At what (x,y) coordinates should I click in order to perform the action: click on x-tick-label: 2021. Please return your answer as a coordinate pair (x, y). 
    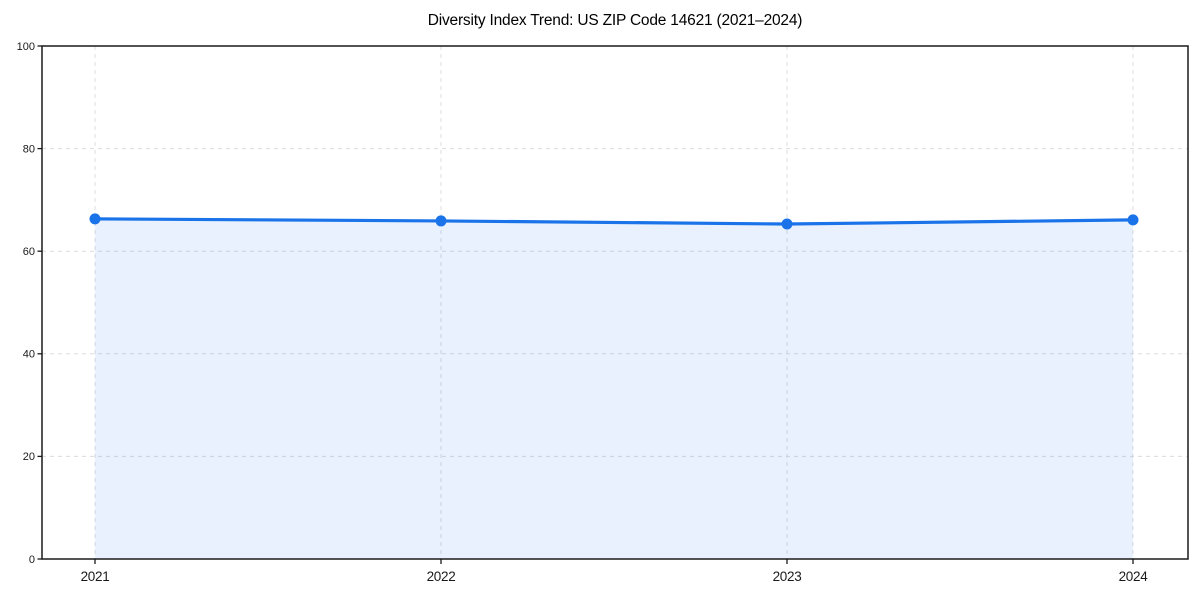
    Looking at the image, I should click on (95, 576).